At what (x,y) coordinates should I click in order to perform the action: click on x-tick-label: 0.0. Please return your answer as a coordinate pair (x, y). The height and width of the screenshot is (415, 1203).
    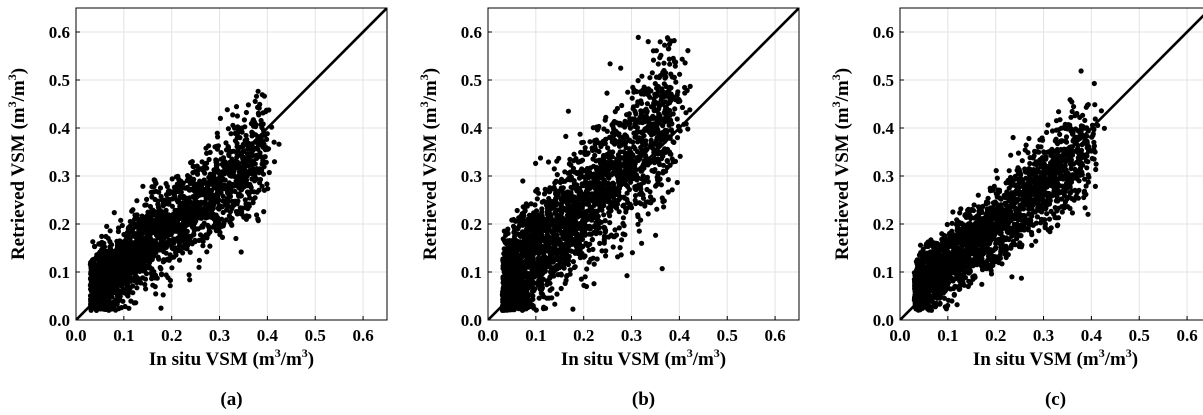
    Looking at the image, I should click on (487, 335).